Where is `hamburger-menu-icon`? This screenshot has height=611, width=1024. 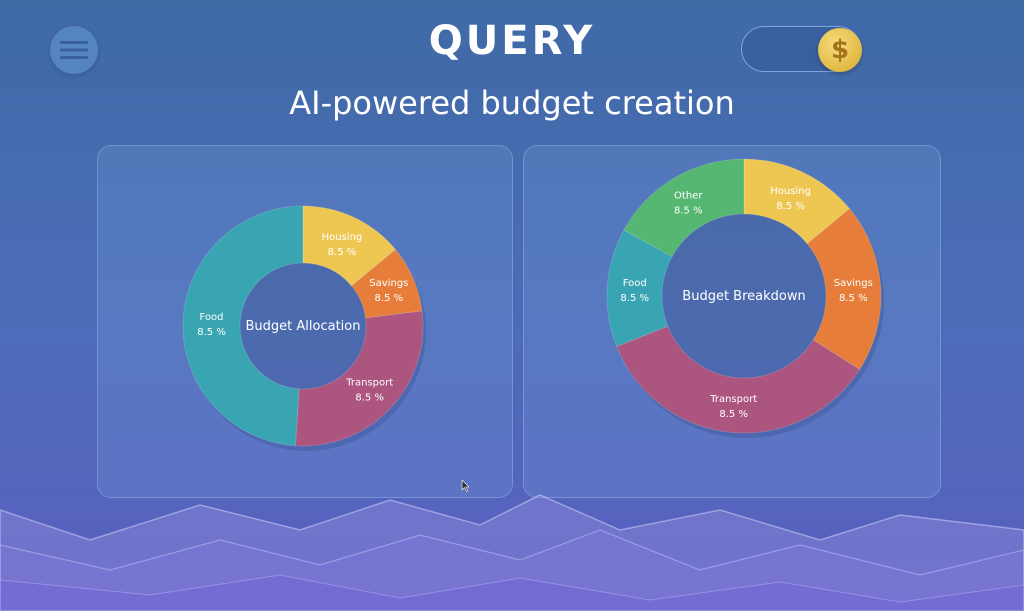
hamburger-menu-icon is located at coordinates (74, 50).